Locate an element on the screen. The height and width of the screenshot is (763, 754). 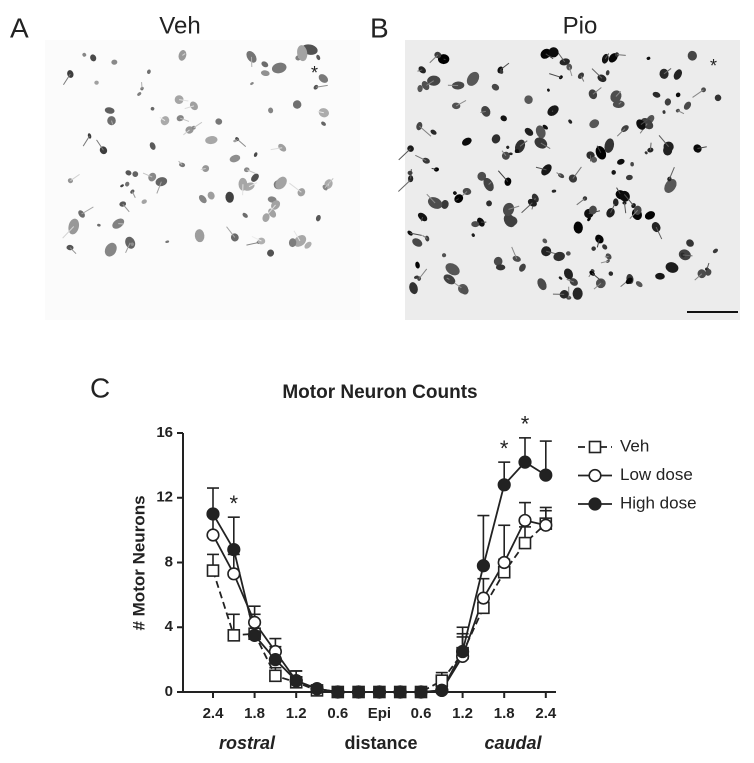
x-tick-label: 1.8 is located at coordinates (254, 713).